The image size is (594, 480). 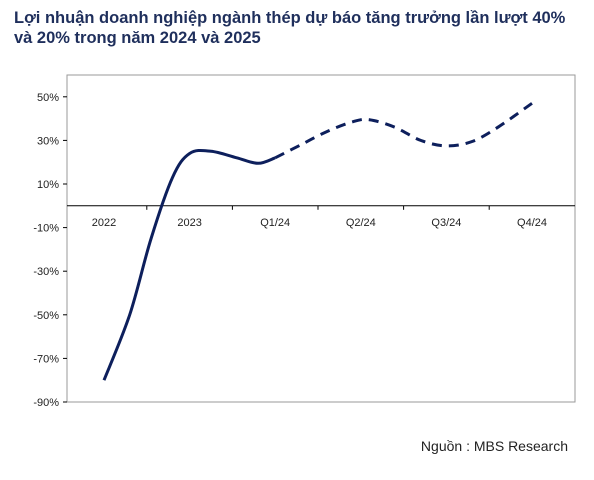 What do you see at coordinates (275, 223) in the screenshot?
I see `x-tick-label: Q1/24` at bounding box center [275, 223].